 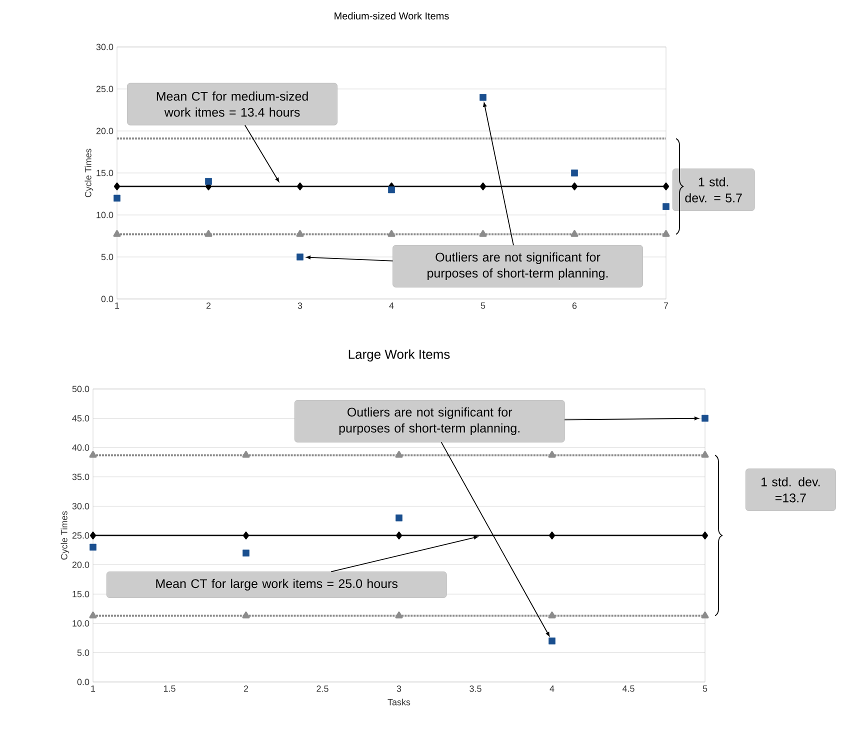 I want to click on chart-title: Large Work Items, so click(x=399, y=355).